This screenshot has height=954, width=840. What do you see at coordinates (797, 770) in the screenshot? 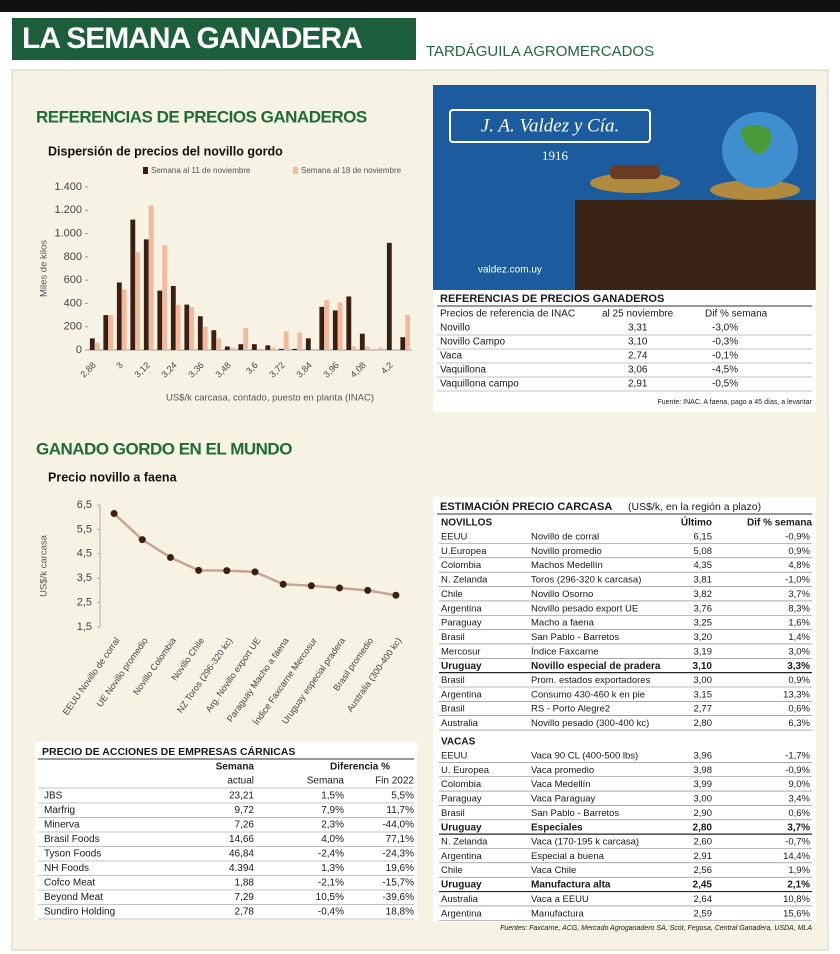
I see `table-cell: -0,9%` at bounding box center [797, 770].